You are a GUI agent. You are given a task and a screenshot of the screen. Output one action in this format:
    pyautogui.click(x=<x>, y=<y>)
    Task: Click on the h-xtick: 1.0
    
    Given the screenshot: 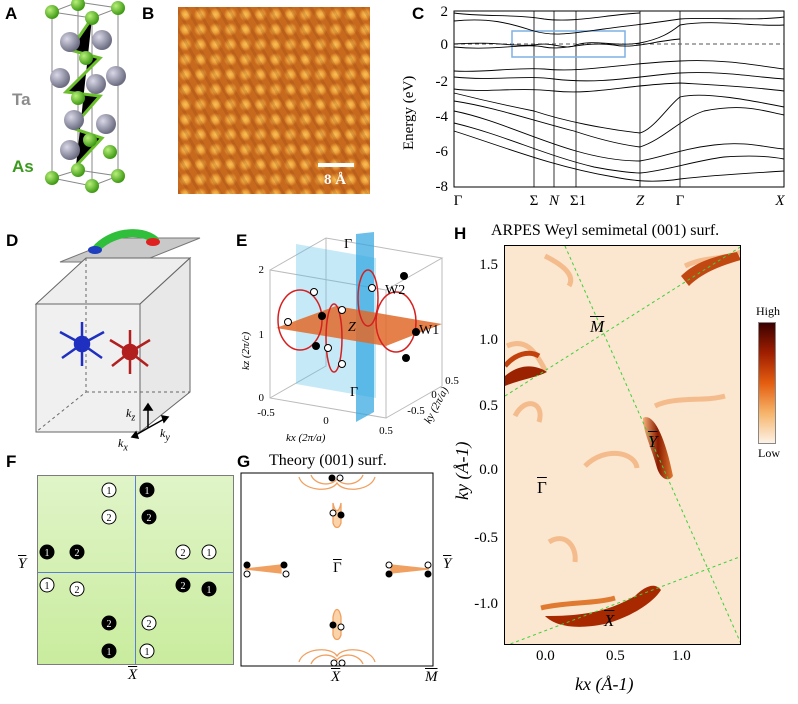 What is the action you would take?
    pyautogui.click(x=681, y=656)
    